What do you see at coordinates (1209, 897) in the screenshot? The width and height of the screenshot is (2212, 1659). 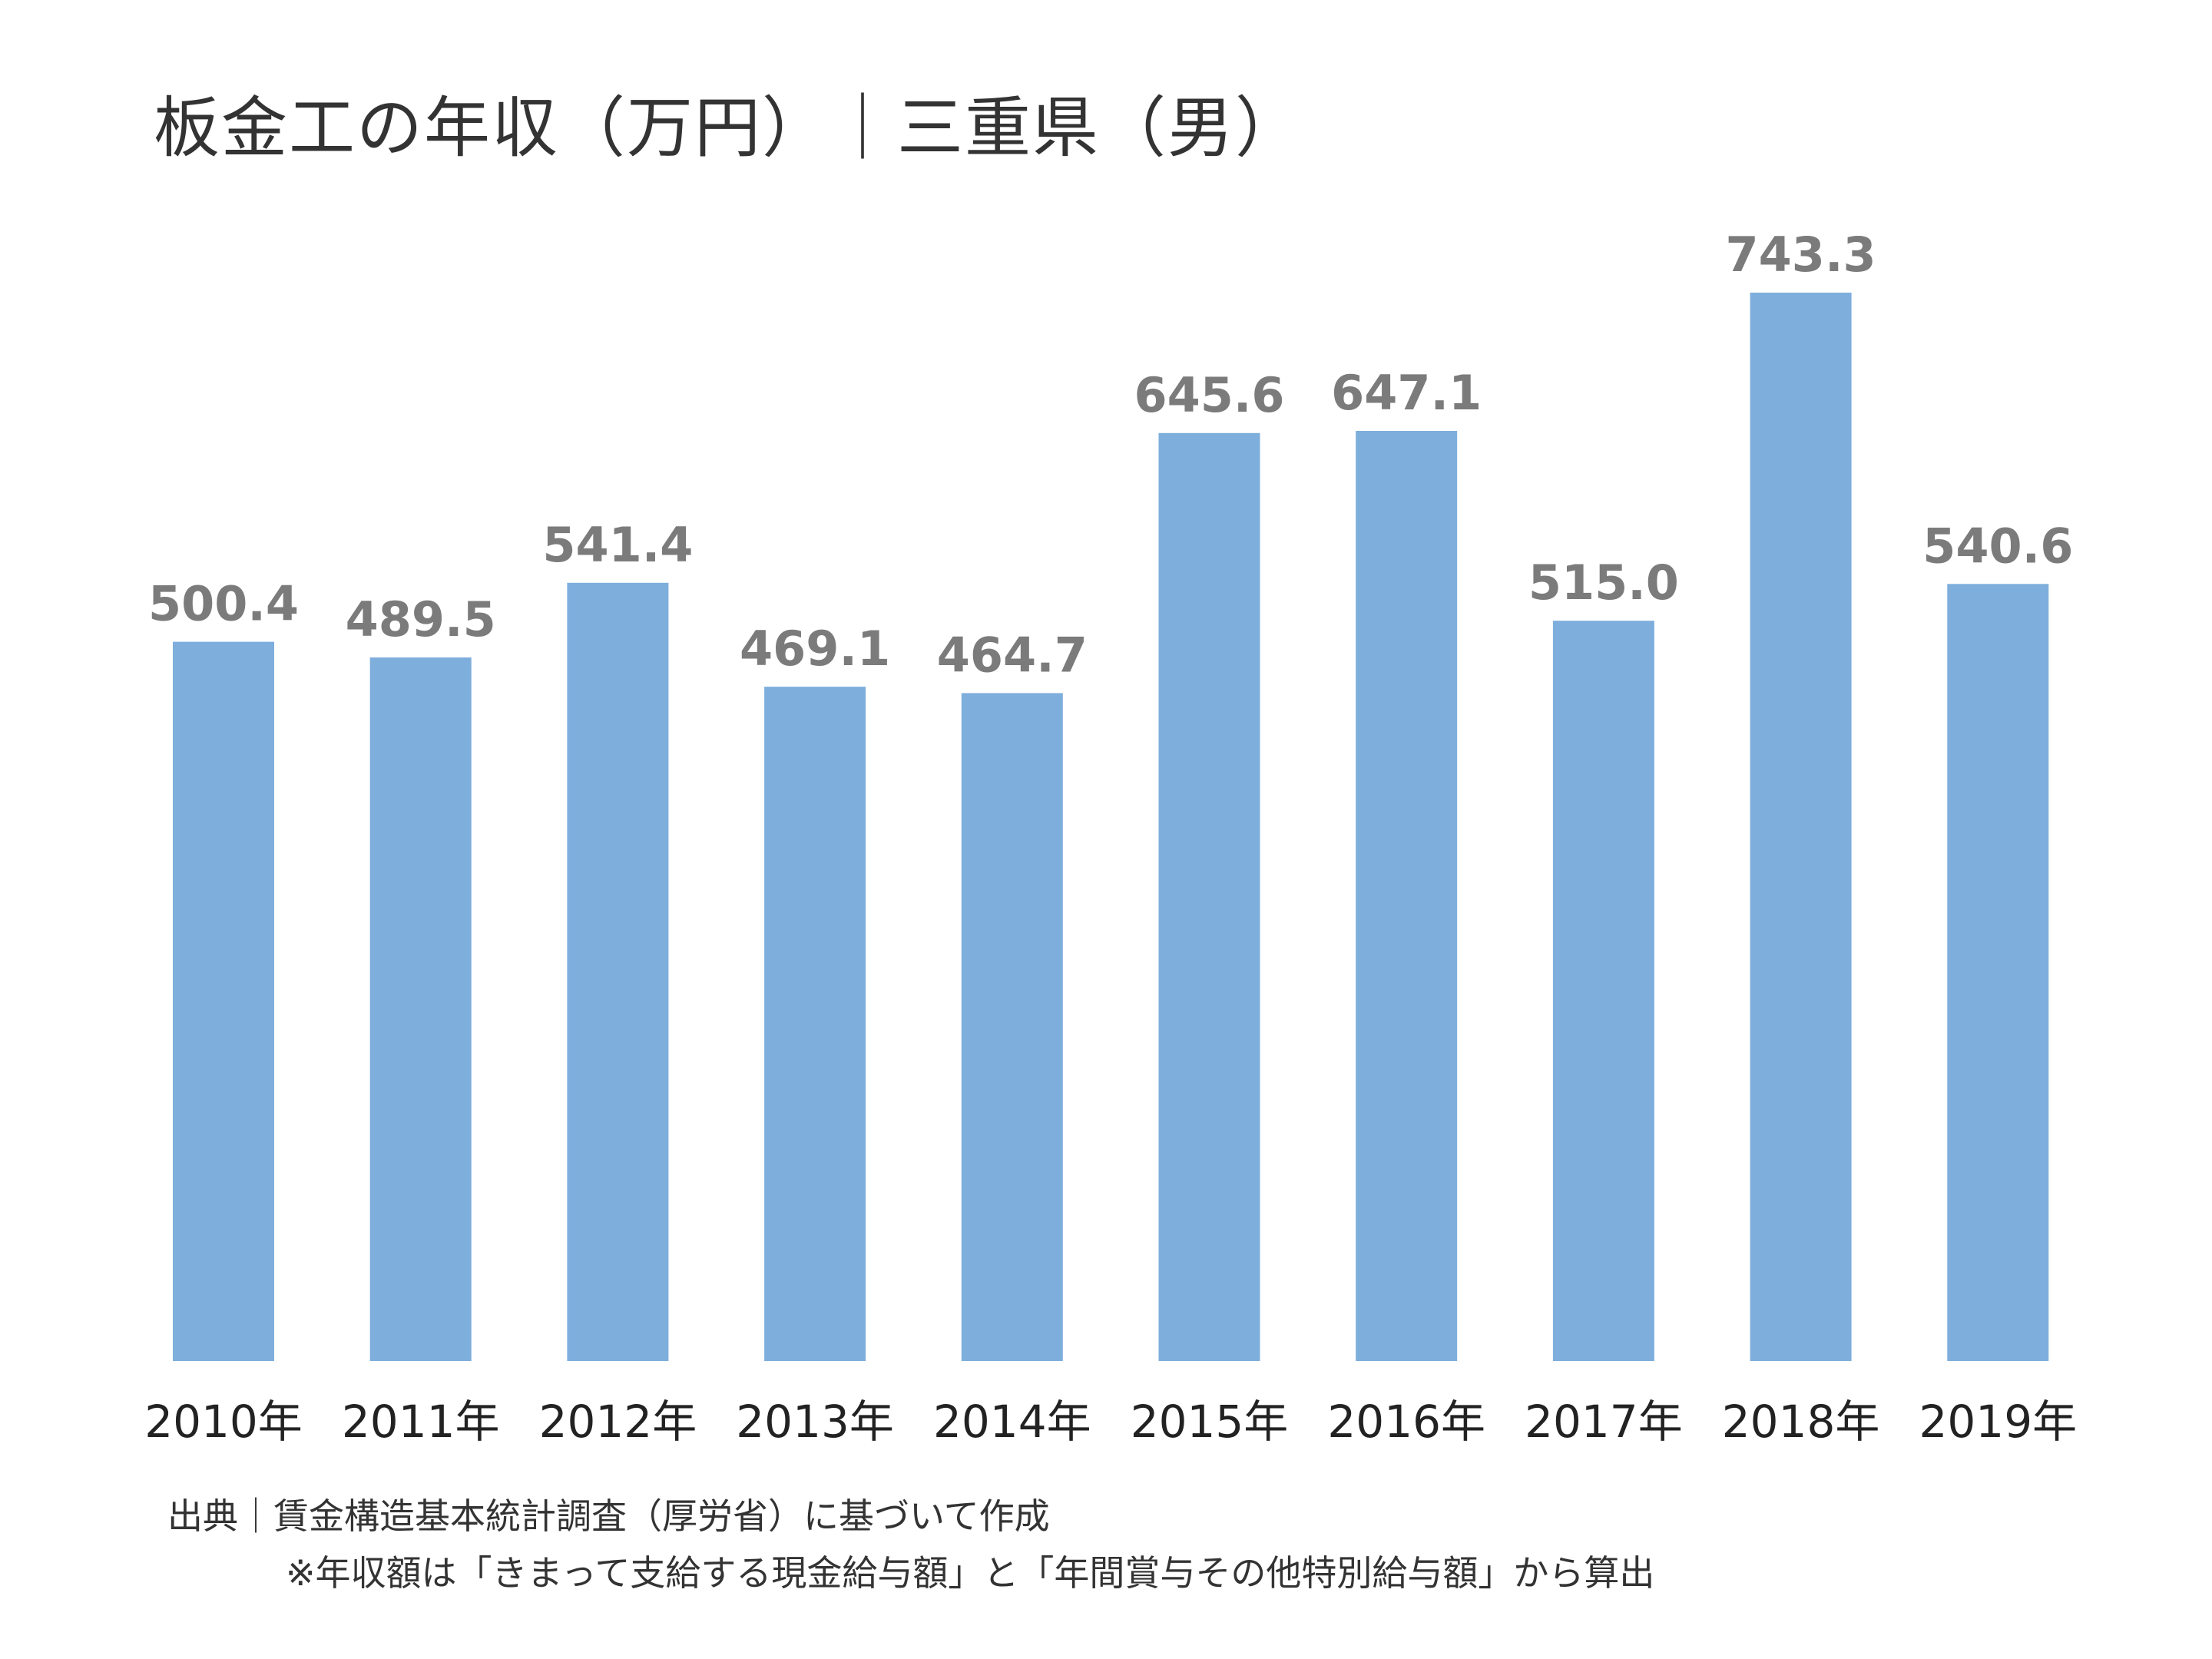 I see `bar-2015年` at bounding box center [1209, 897].